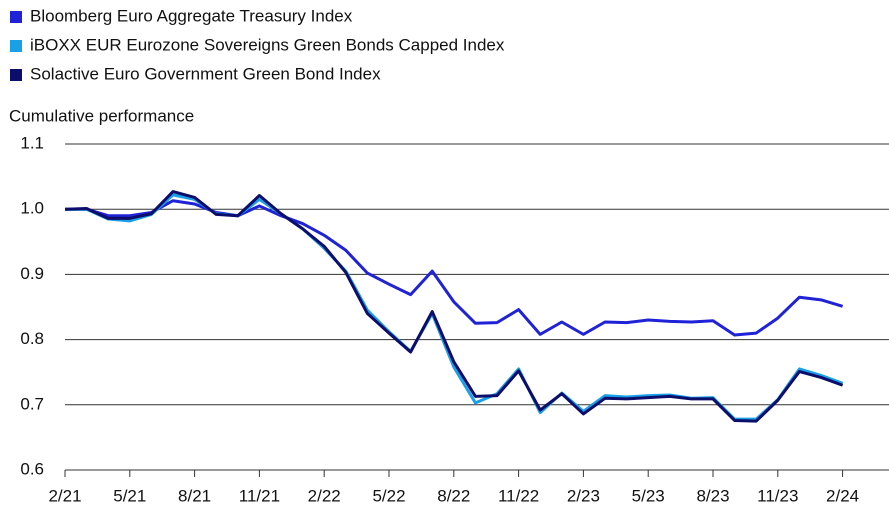 The image size is (889, 511). Describe the element at coordinates (64, 495) in the screenshot. I see `x-tick-label: 2/21` at that location.